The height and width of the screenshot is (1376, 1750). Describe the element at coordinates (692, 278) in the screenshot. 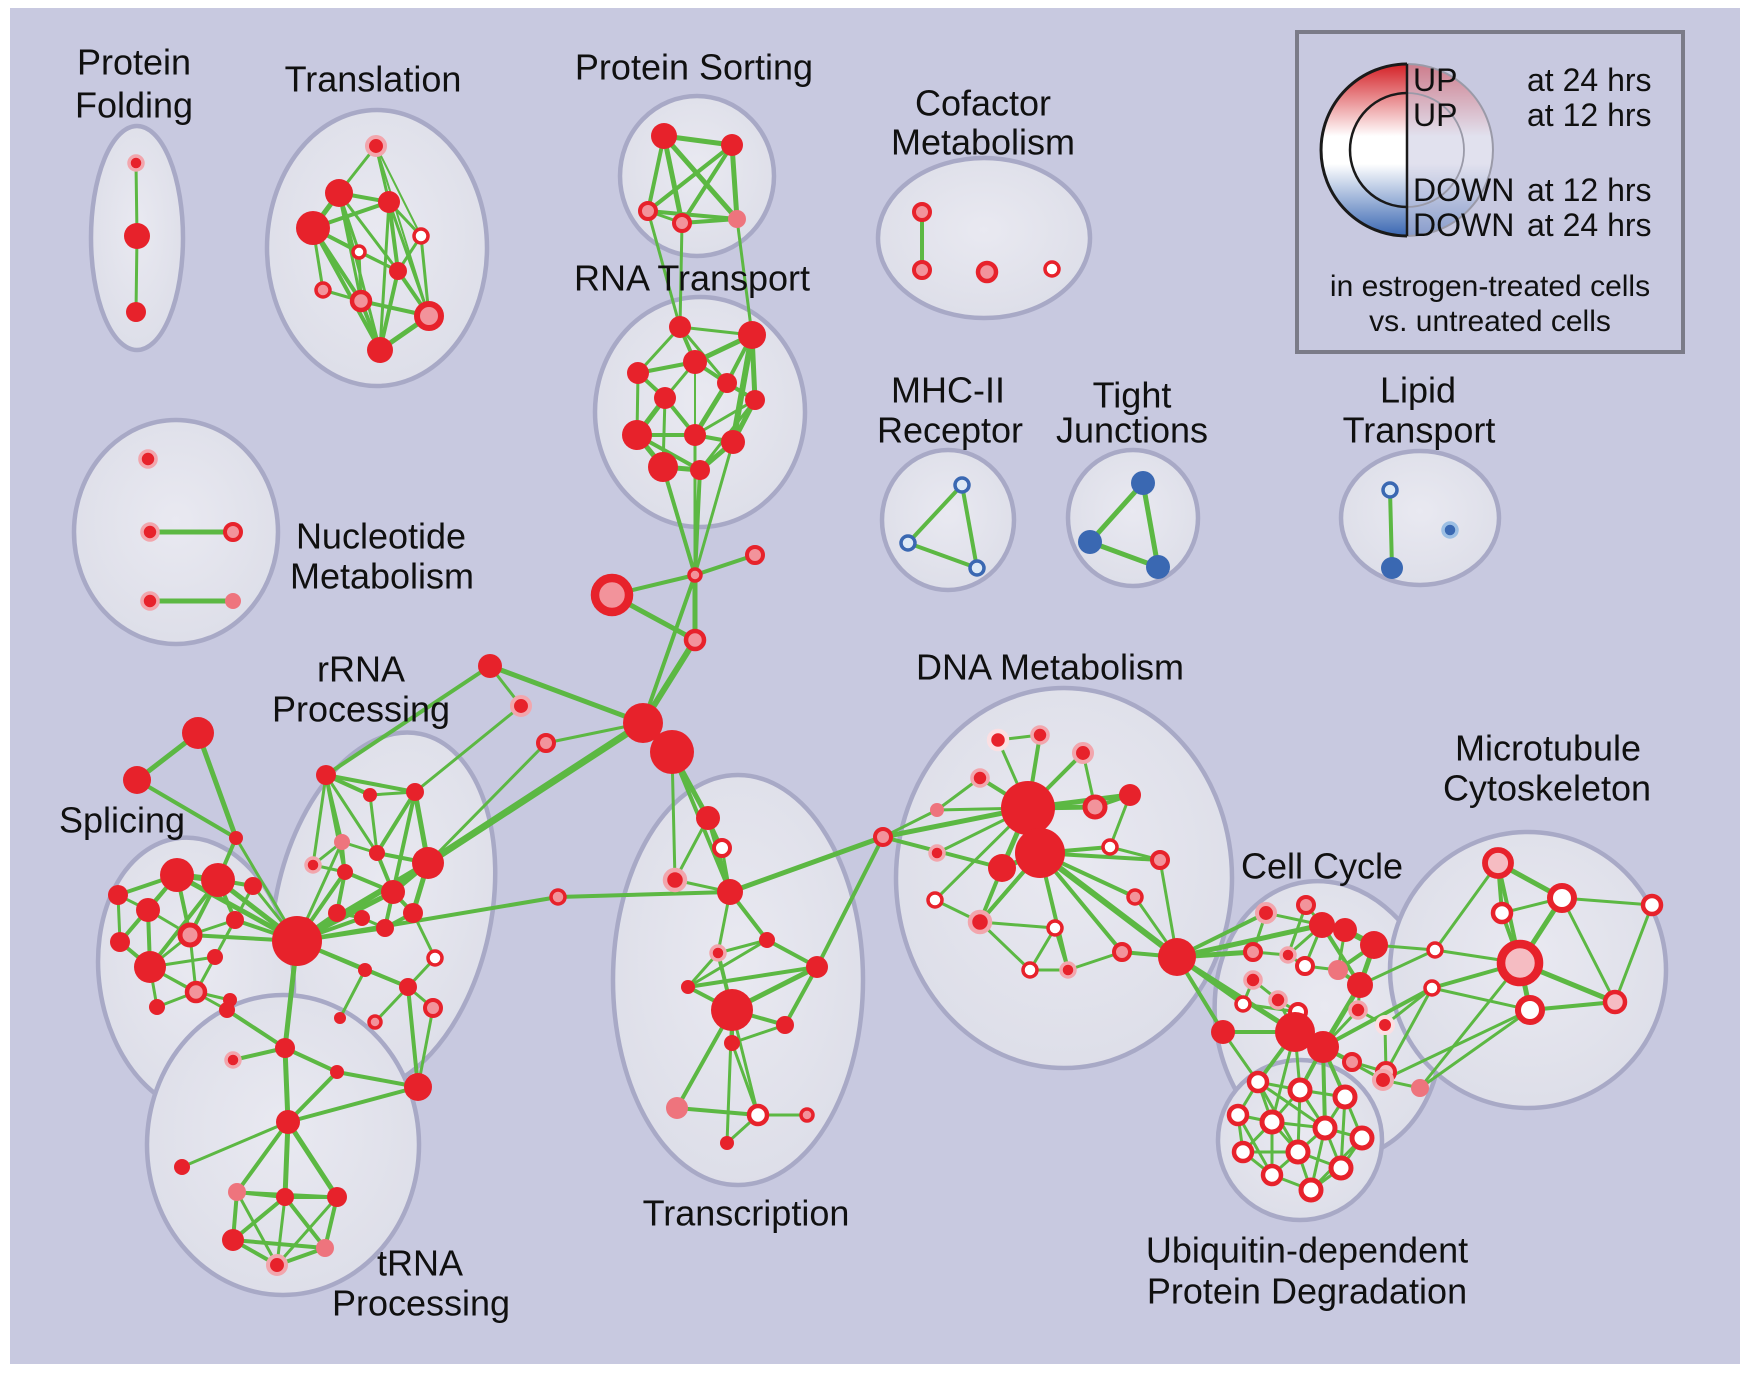

I see `cluster-label-rna-transport: RNA Transport` at that location.